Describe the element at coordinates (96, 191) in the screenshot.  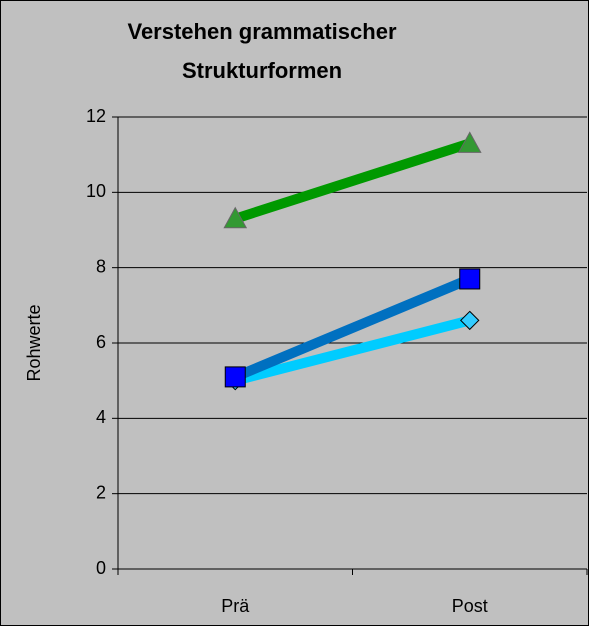
I see `y-tick-label: 10` at that location.